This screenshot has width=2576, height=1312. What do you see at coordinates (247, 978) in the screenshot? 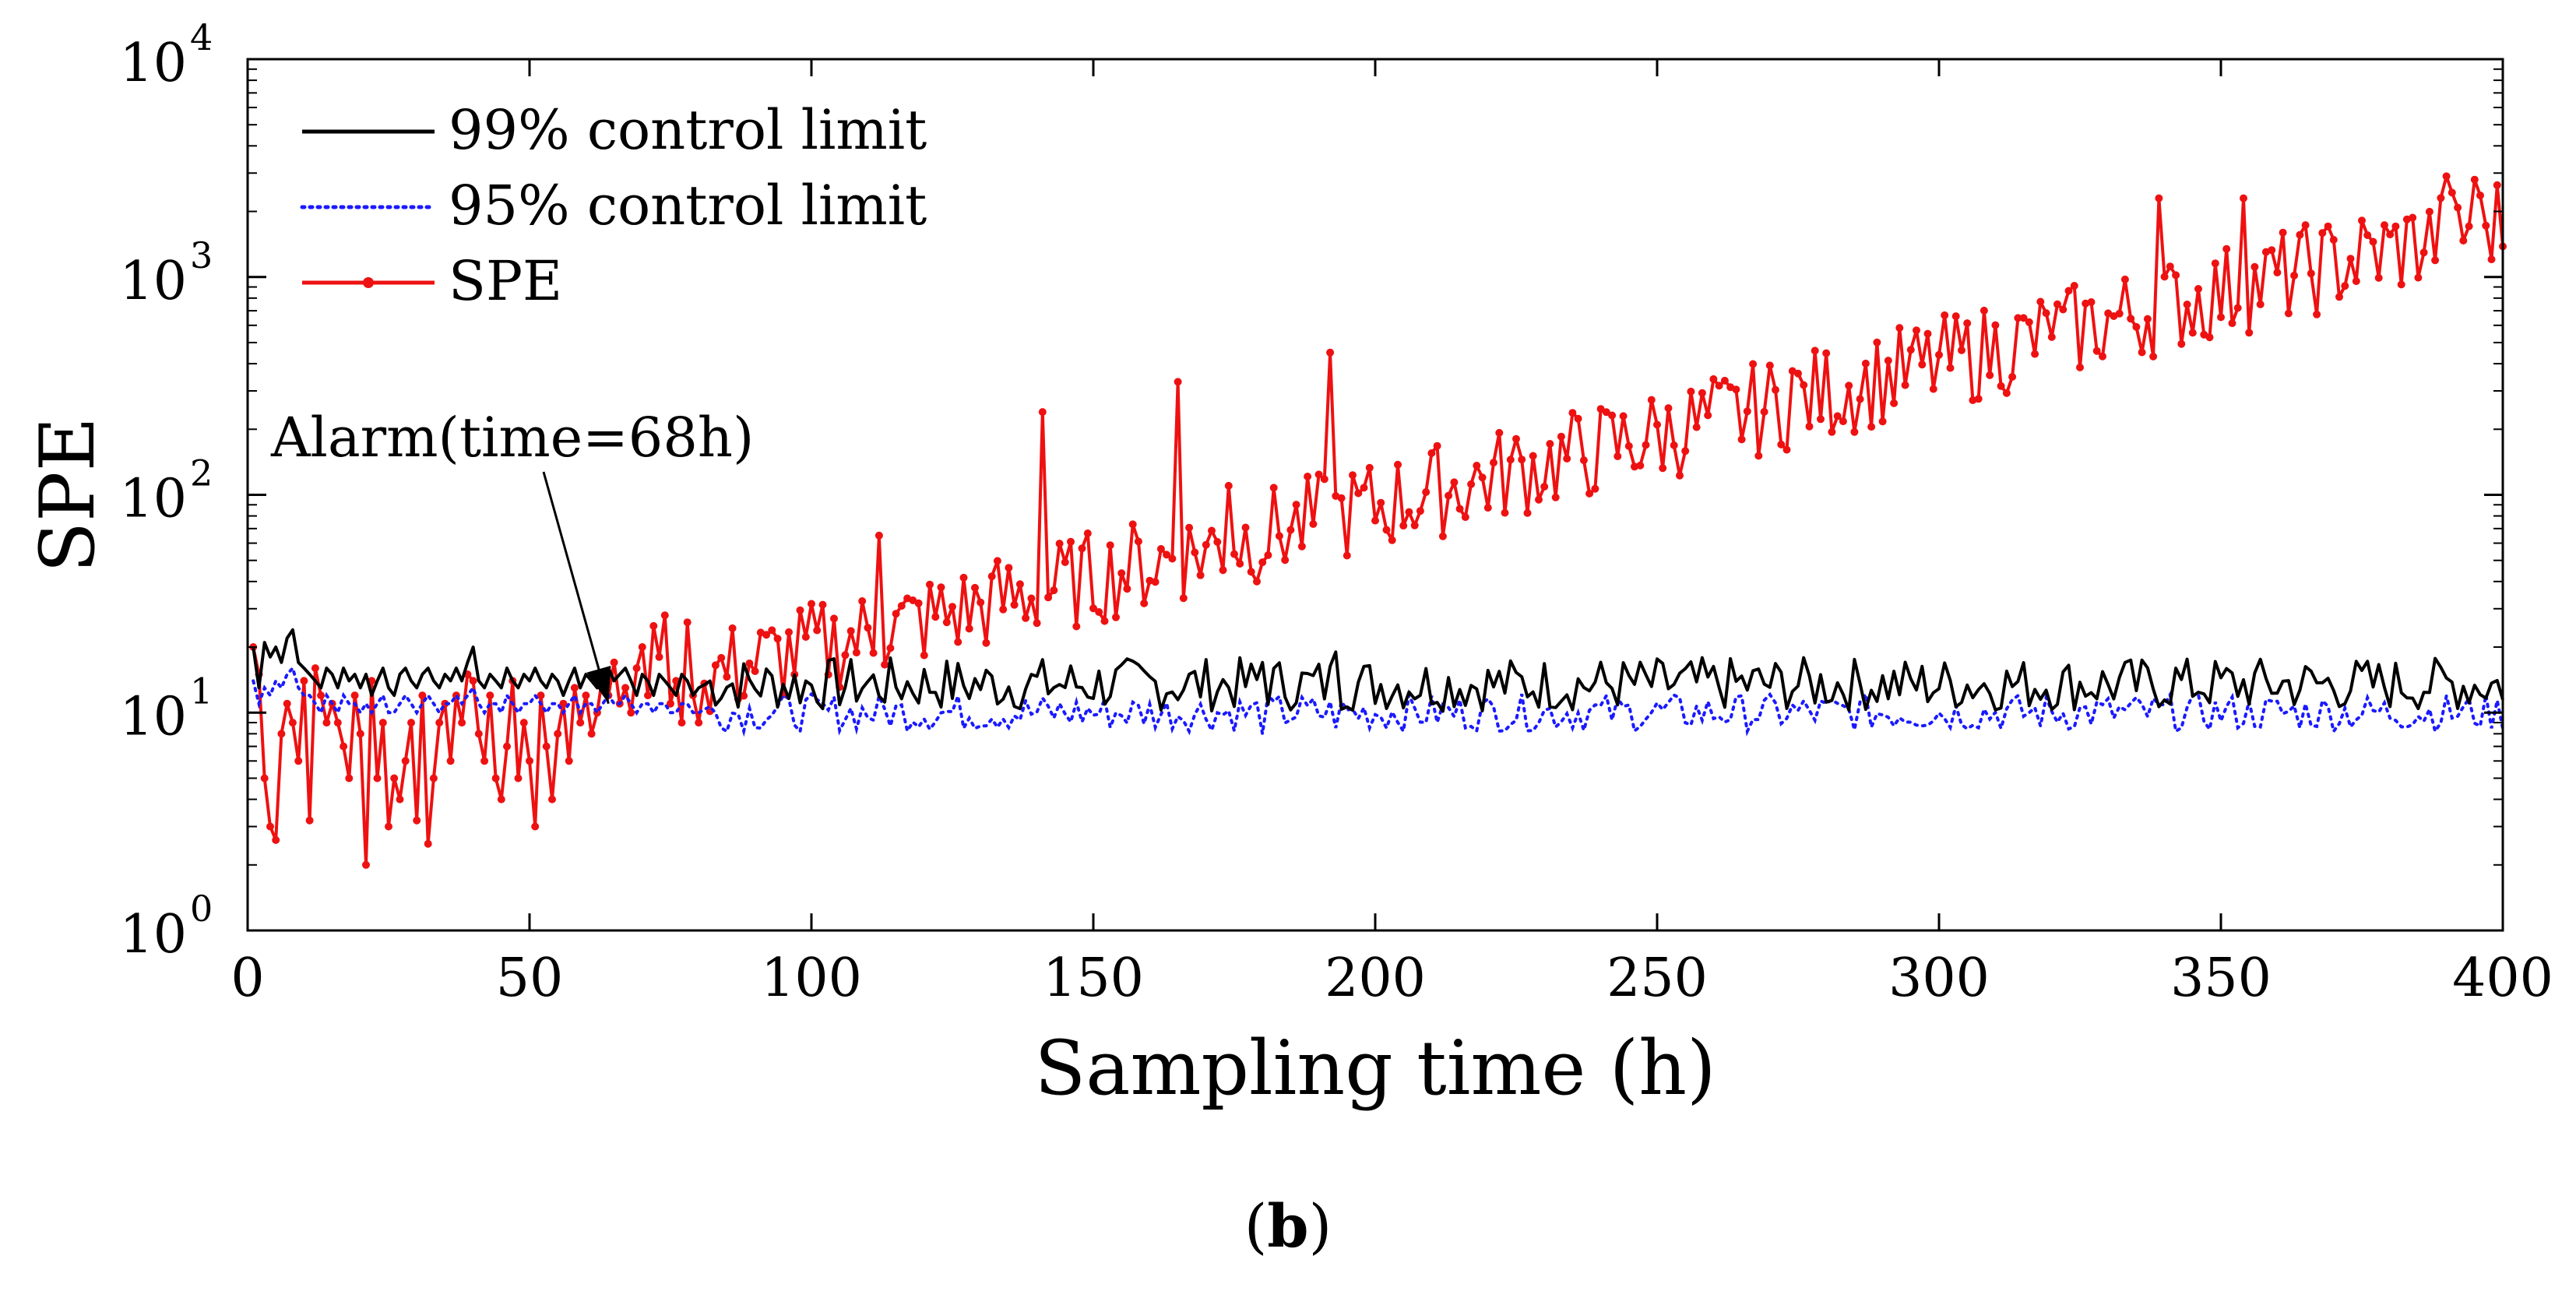
I see `x-tick-label: 0` at bounding box center [247, 978].